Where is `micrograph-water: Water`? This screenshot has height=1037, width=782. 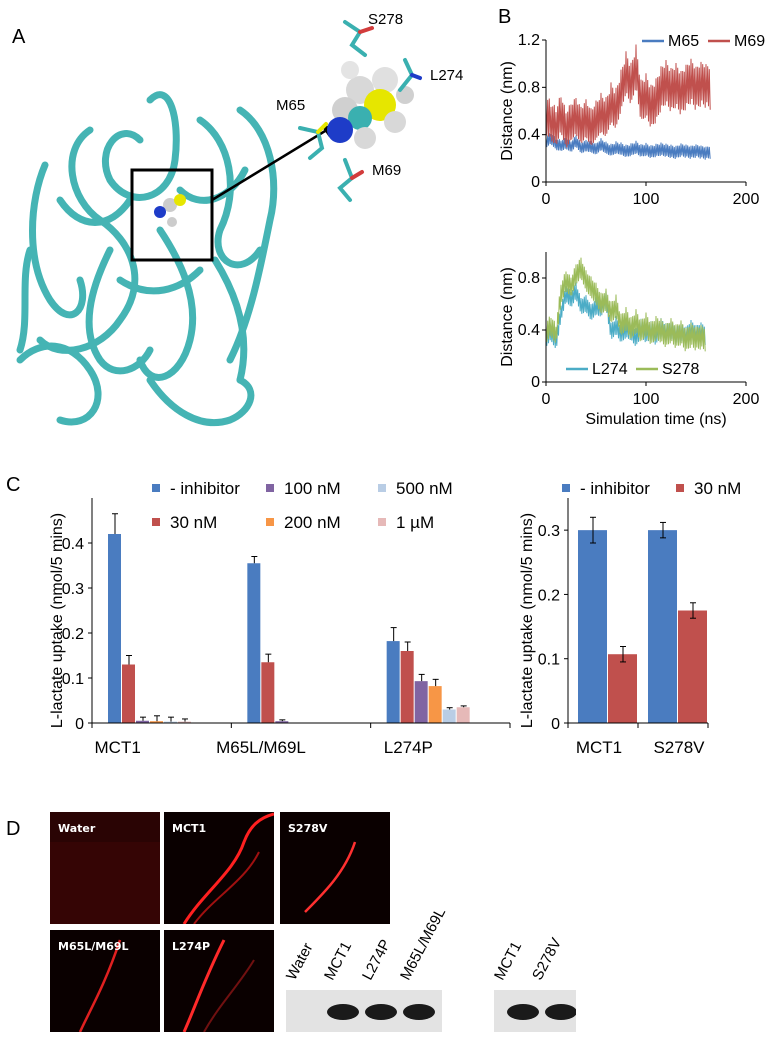
micrograph-water: Water is located at coordinates (105, 868).